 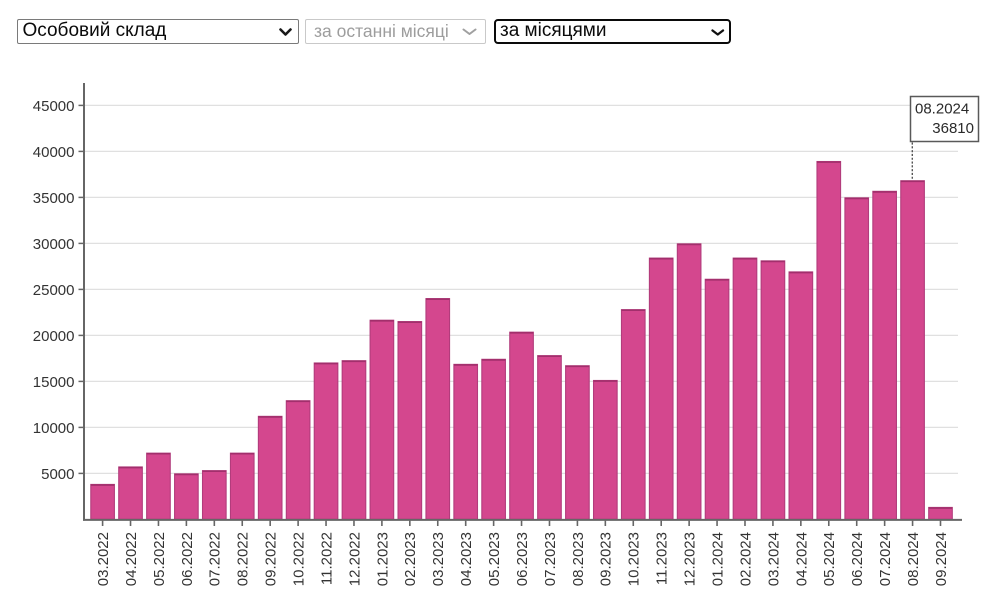 I want to click on svg-text: 02.2023, so click(x=410, y=559).